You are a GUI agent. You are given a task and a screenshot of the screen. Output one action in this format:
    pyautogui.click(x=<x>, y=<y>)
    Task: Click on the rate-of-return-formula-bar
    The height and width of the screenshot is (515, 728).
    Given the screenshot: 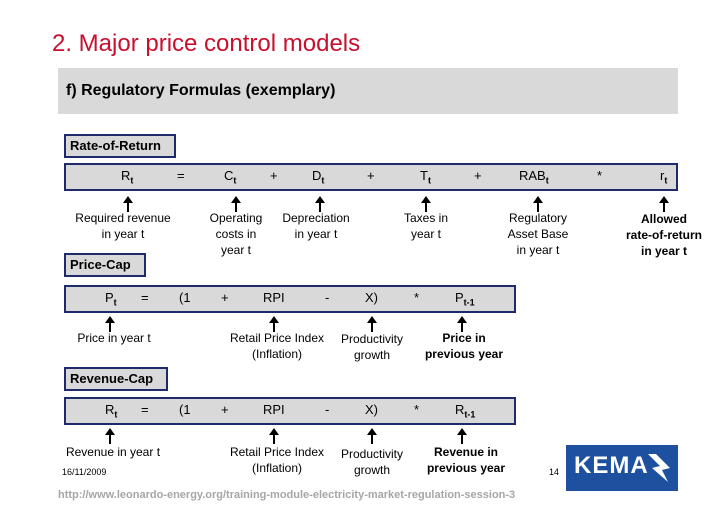 What is the action you would take?
    pyautogui.click(x=371, y=177)
    